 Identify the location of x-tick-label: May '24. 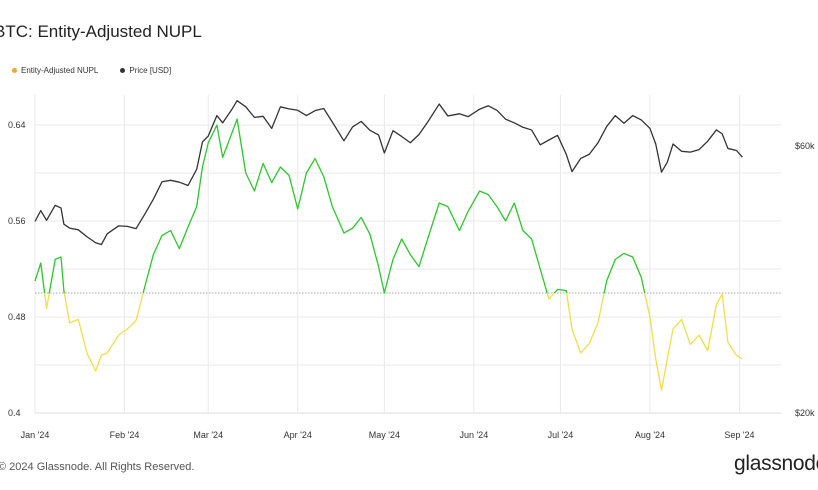
(384, 435).